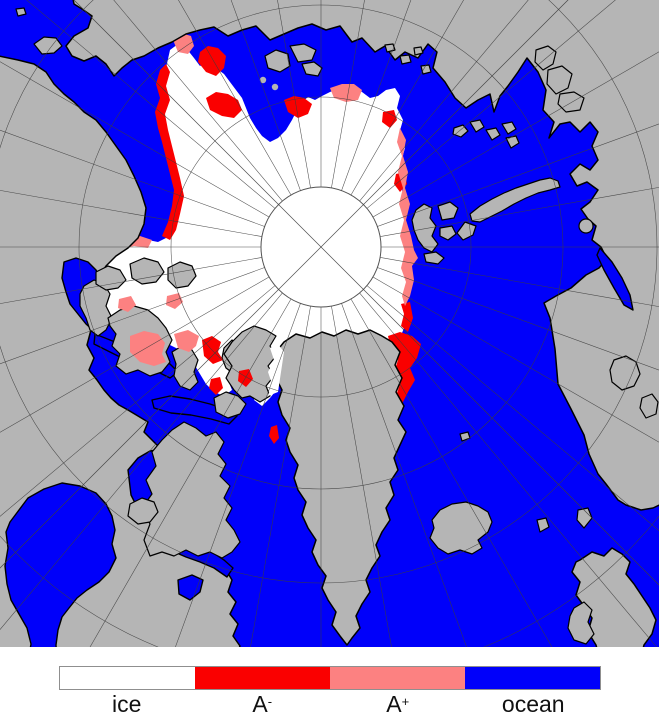  What do you see at coordinates (127, 704) in the screenshot?
I see `legend-label-ice: ice` at bounding box center [127, 704].